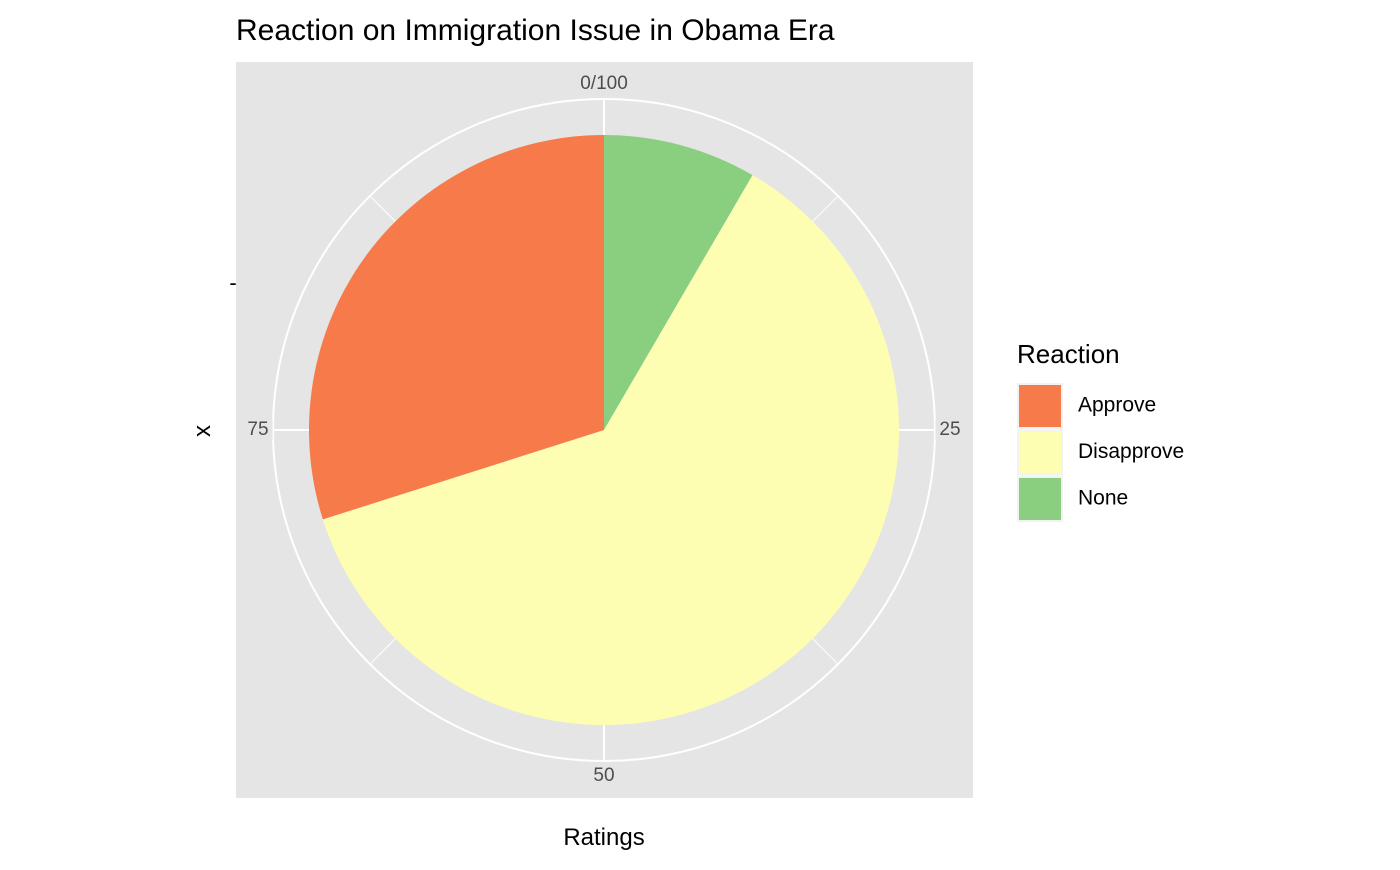 This screenshot has width=1400, height=870. I want to click on legend-label-disapprove: Disapprove, so click(1131, 451).